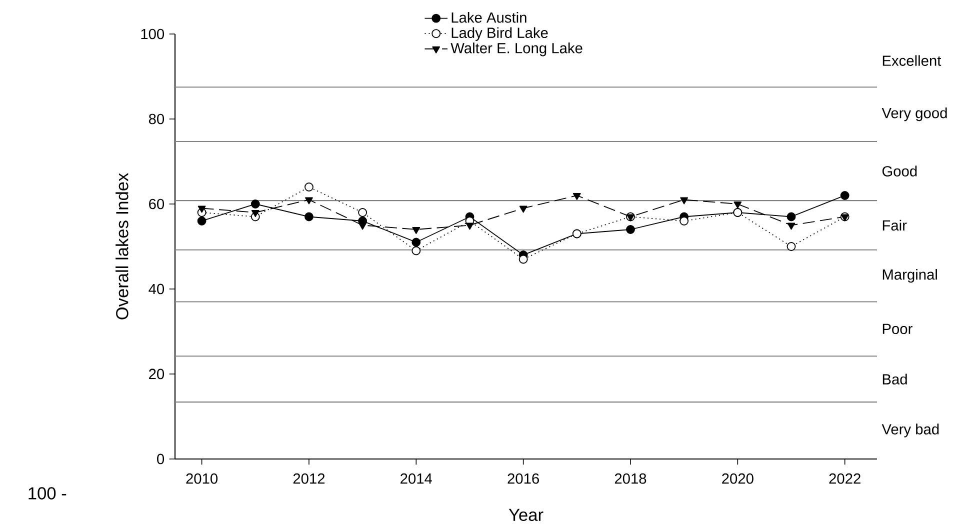  Describe the element at coordinates (909, 275) in the screenshot. I see `text: Marginal` at that location.